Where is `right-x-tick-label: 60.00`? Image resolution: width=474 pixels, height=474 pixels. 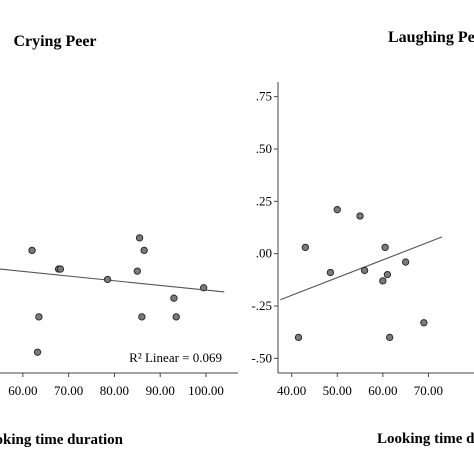 right-x-tick-label: 60.00 is located at coordinates (382, 390).